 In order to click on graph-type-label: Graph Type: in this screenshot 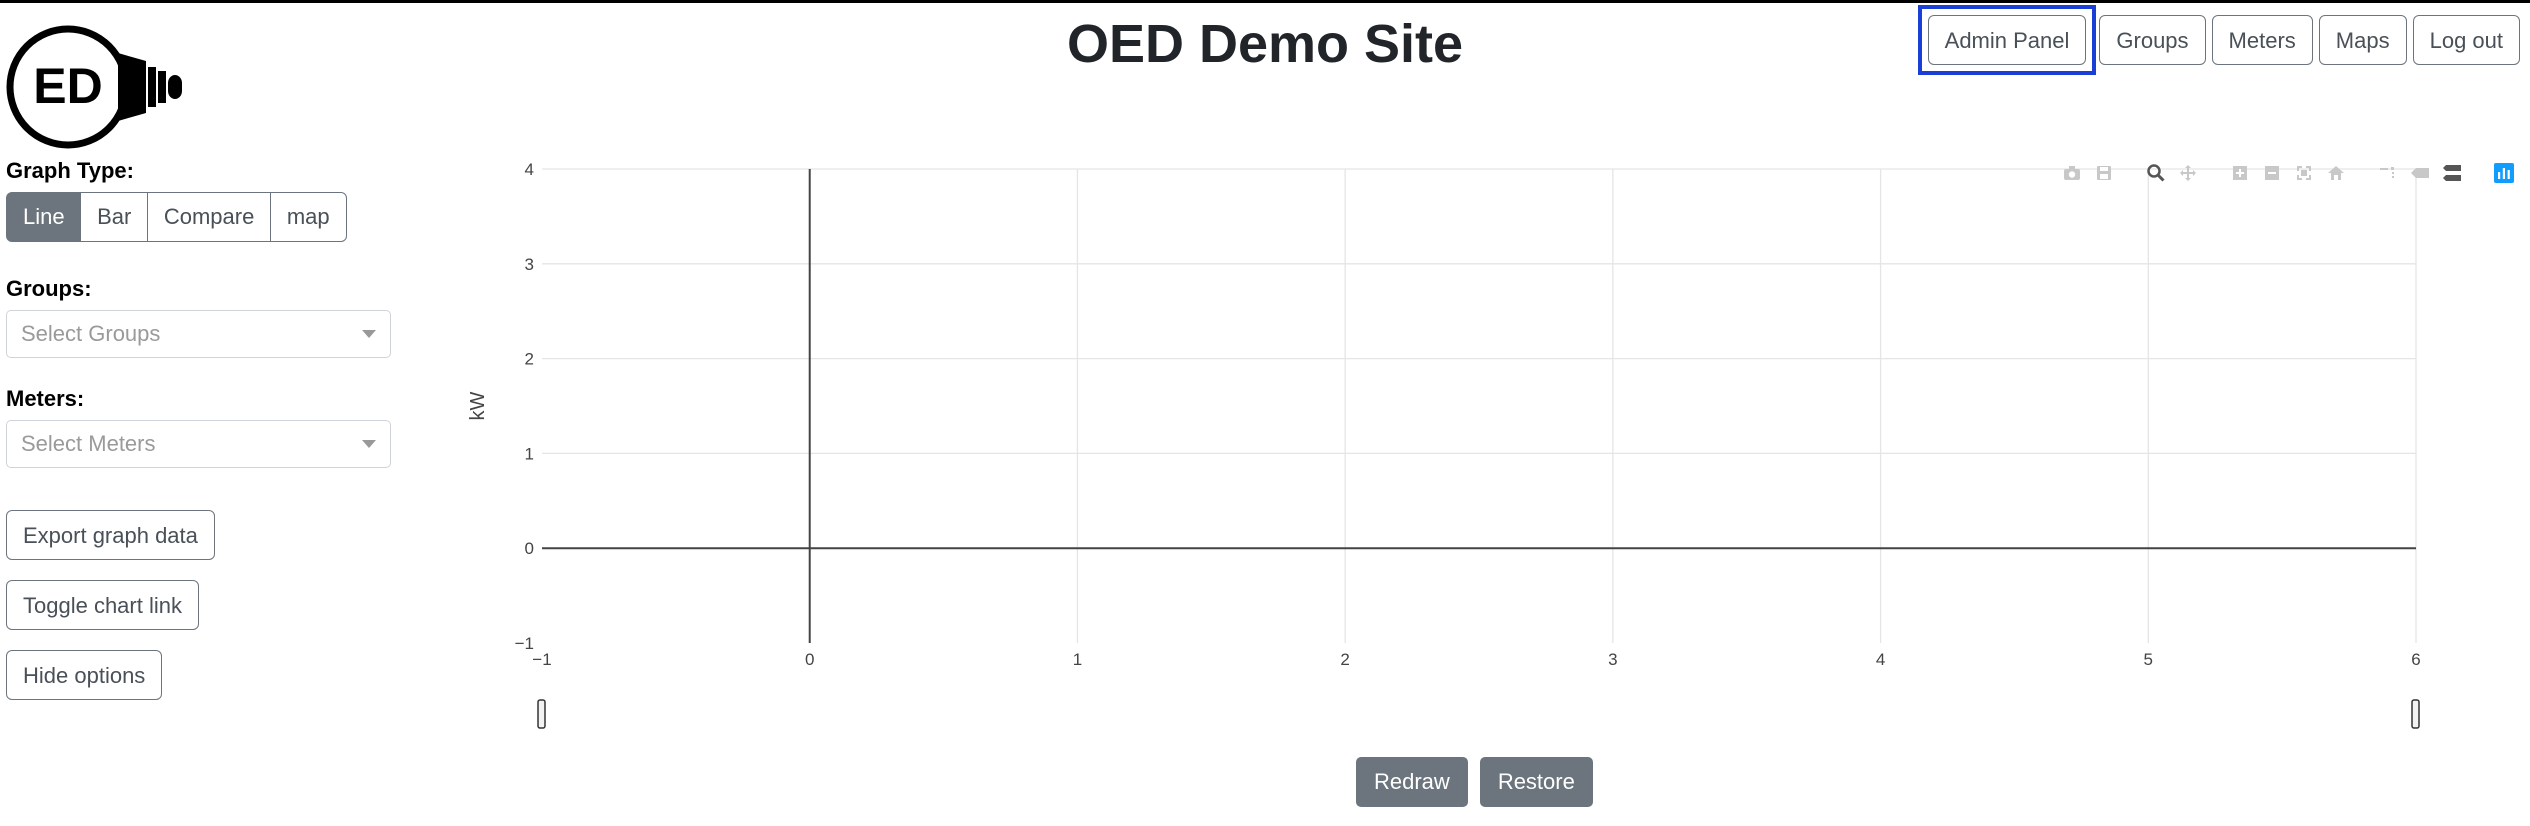, I will do `click(70, 170)`.